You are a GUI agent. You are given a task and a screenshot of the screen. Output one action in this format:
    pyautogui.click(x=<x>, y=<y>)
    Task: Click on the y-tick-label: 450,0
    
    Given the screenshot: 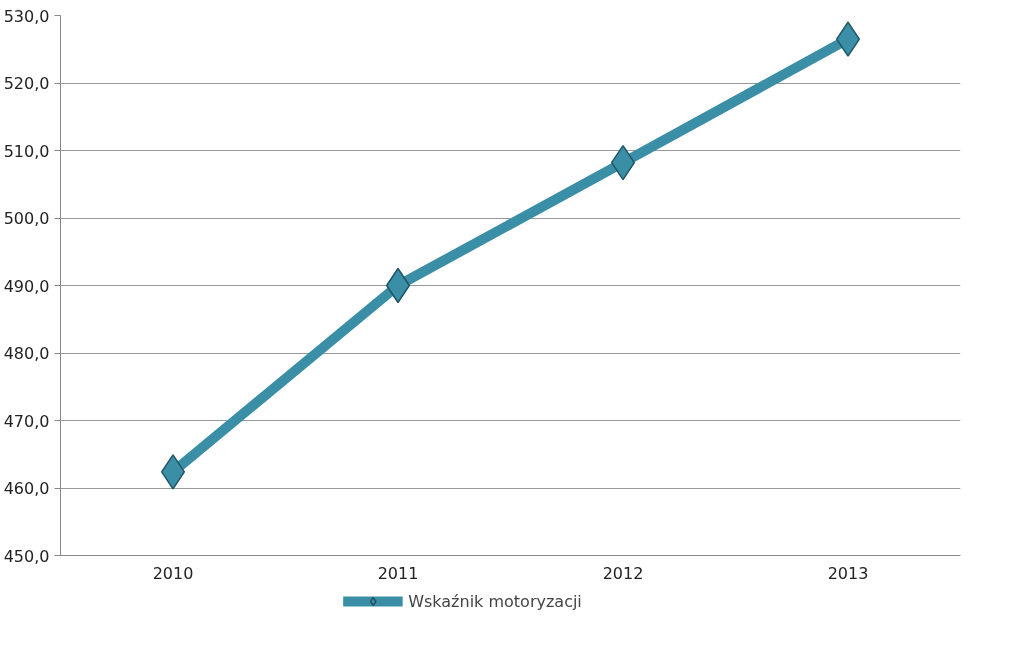 What is the action you would take?
    pyautogui.click(x=26, y=556)
    